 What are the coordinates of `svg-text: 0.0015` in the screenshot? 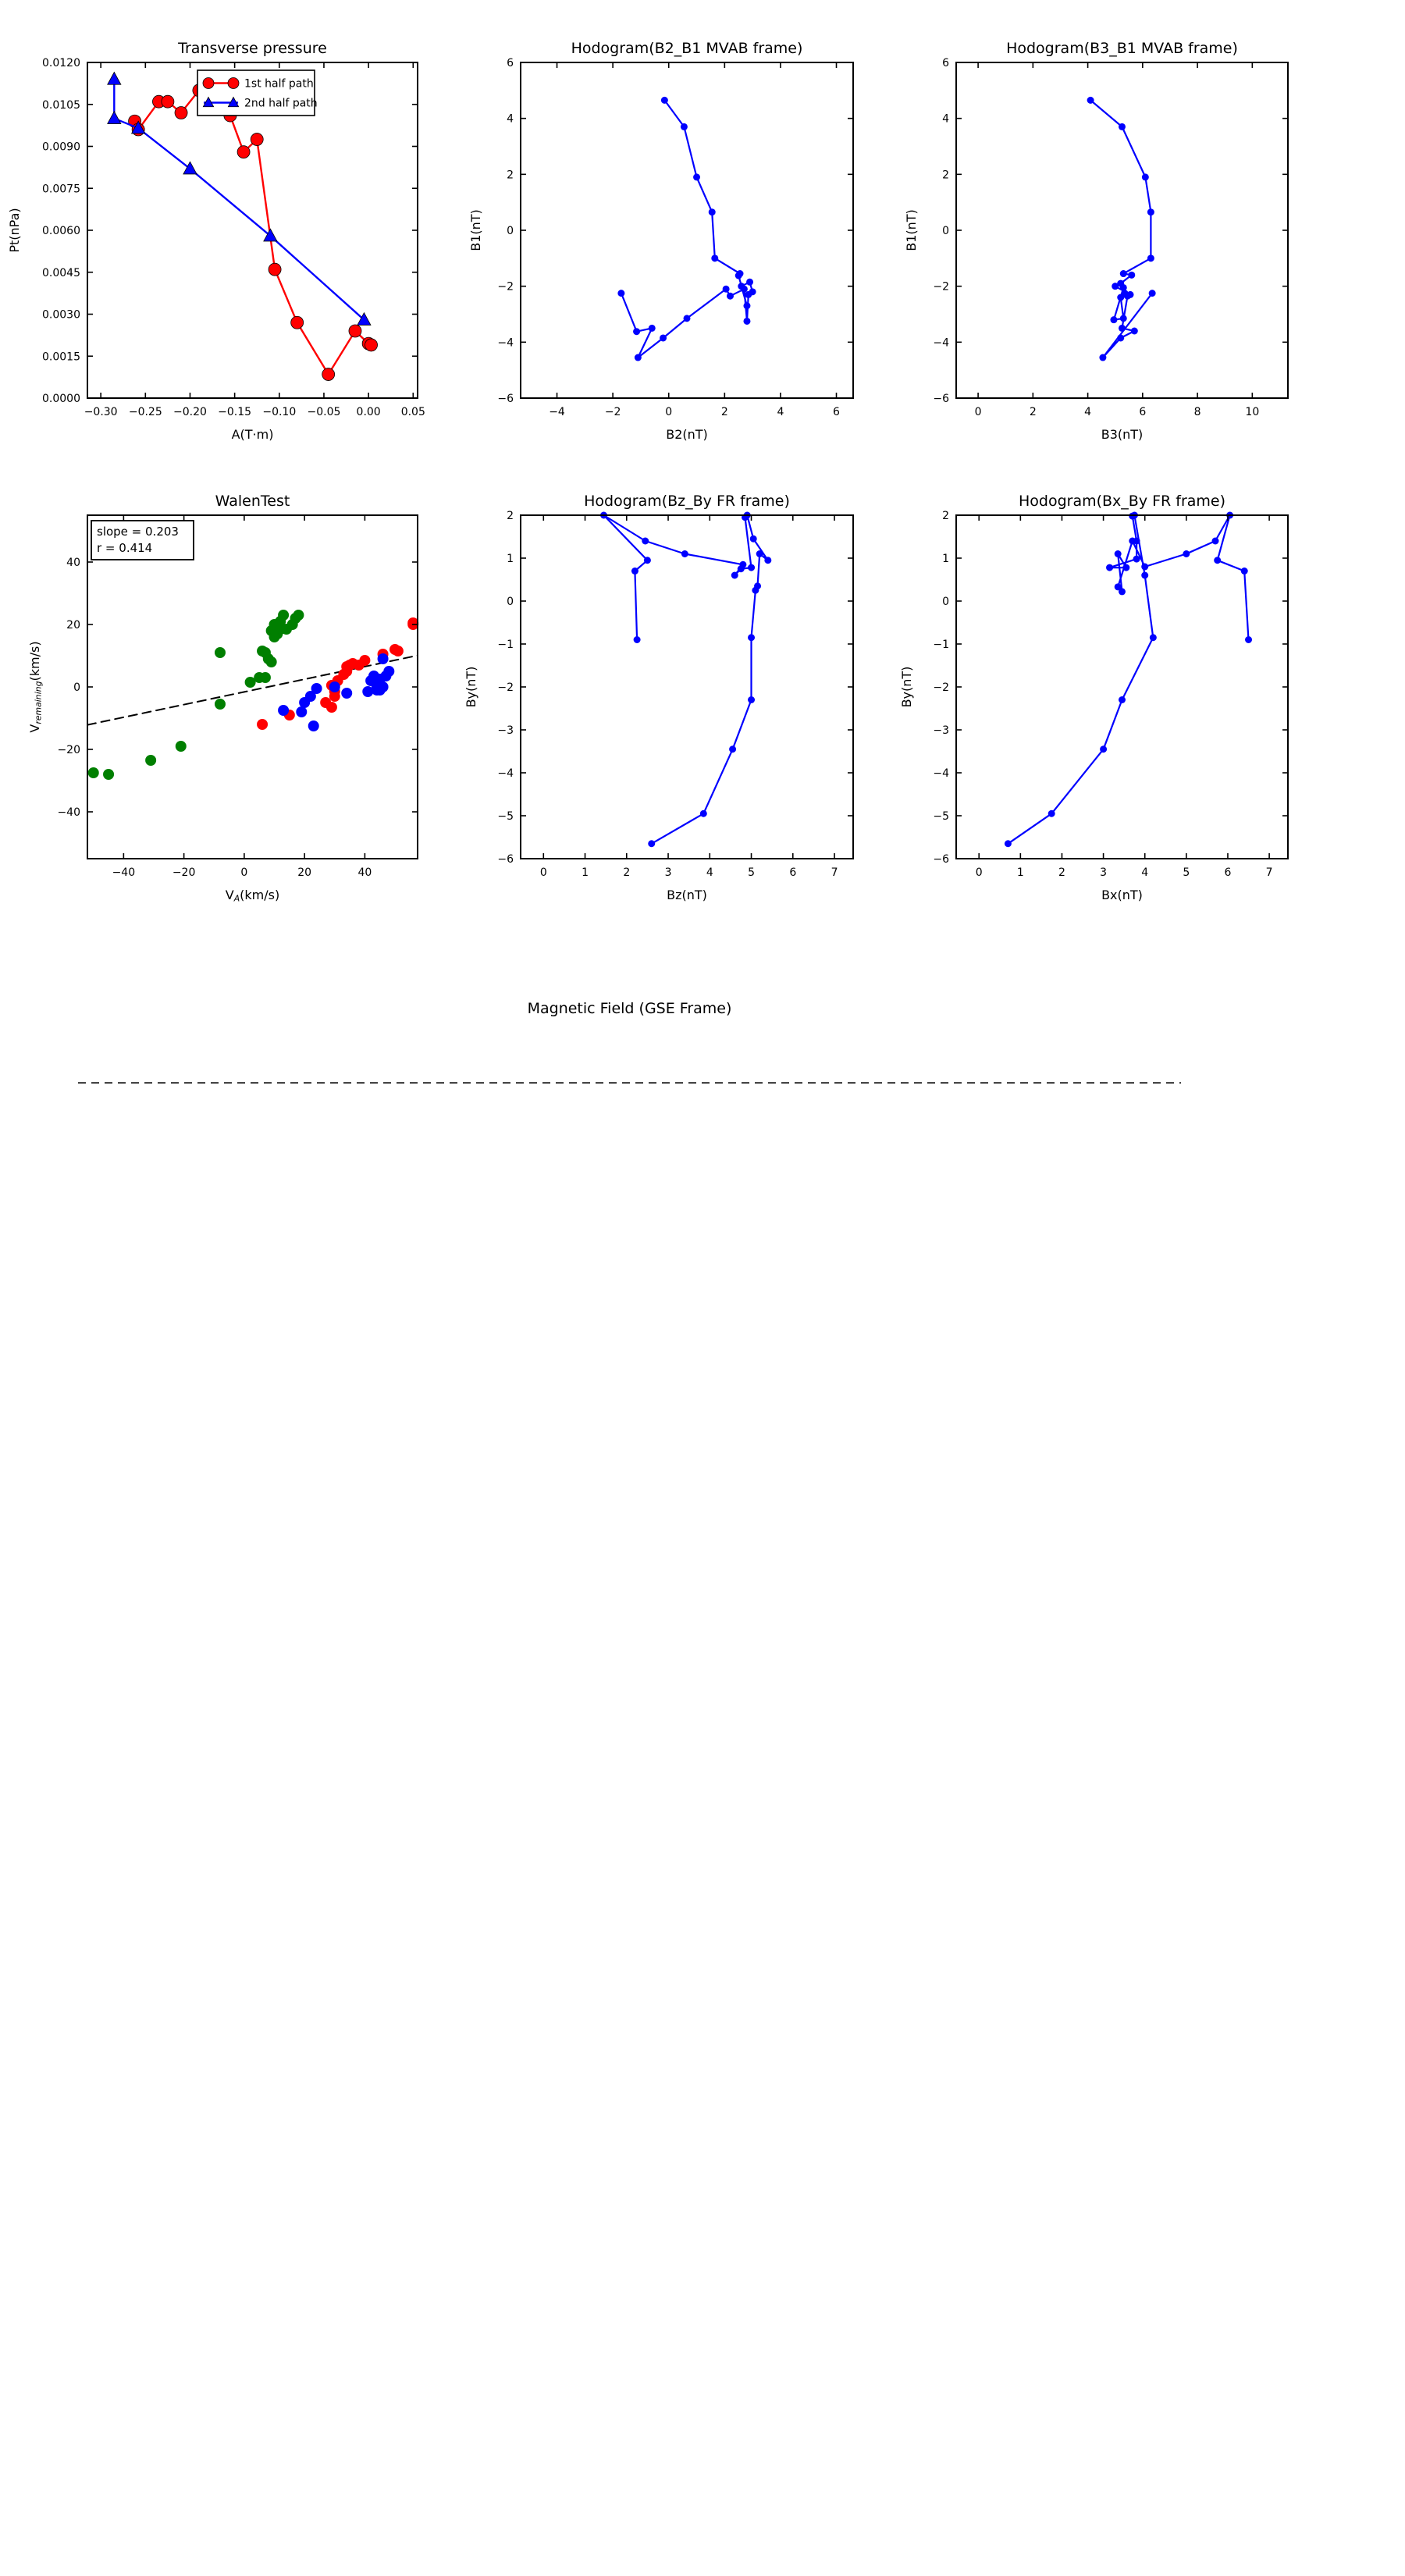 It's located at (61, 356).